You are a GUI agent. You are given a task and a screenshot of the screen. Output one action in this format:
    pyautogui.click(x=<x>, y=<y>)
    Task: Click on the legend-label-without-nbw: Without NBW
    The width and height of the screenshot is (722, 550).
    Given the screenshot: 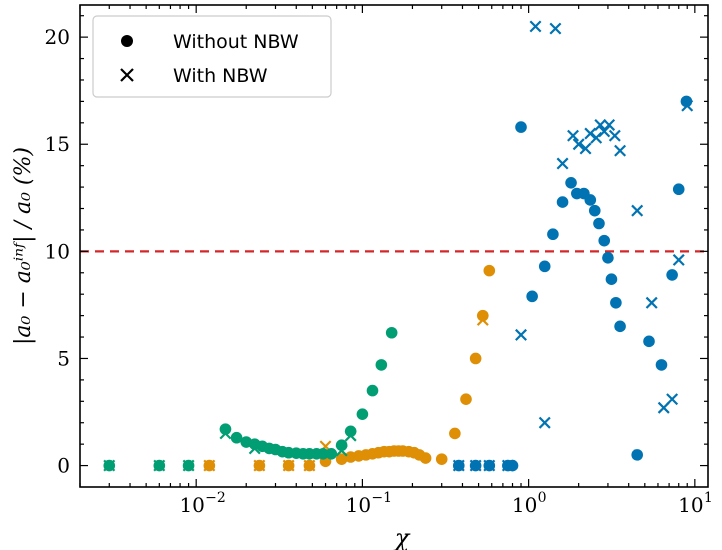 What is the action you would take?
    pyautogui.click(x=236, y=42)
    